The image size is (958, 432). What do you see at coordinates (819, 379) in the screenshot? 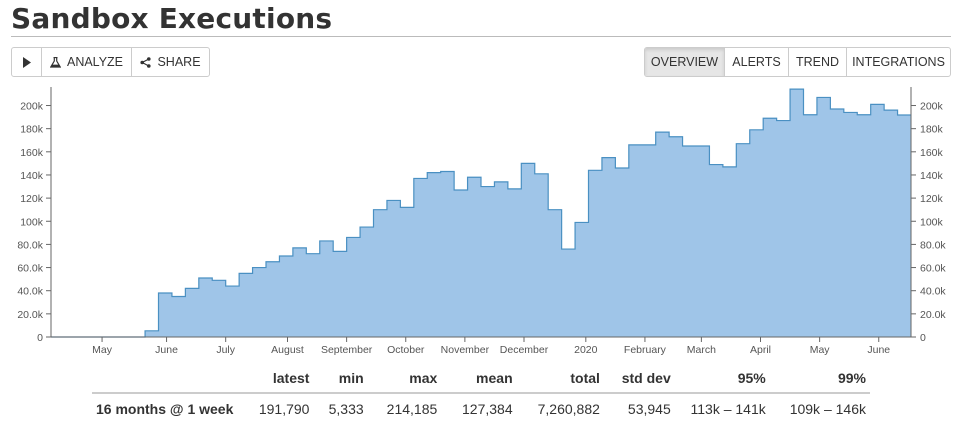
I see `stats-header-p99: 99%` at bounding box center [819, 379].